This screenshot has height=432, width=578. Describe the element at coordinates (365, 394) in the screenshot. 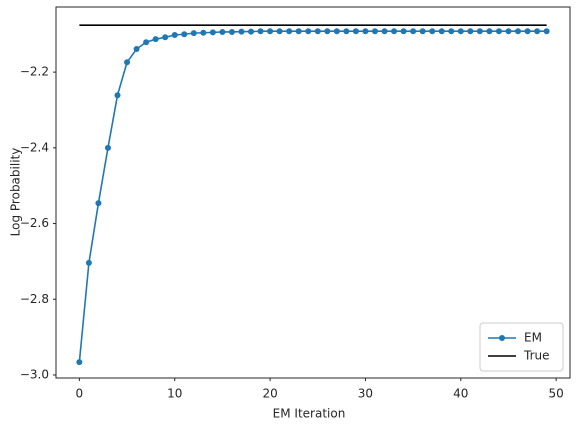

I see `x-tick-label: 30` at that location.